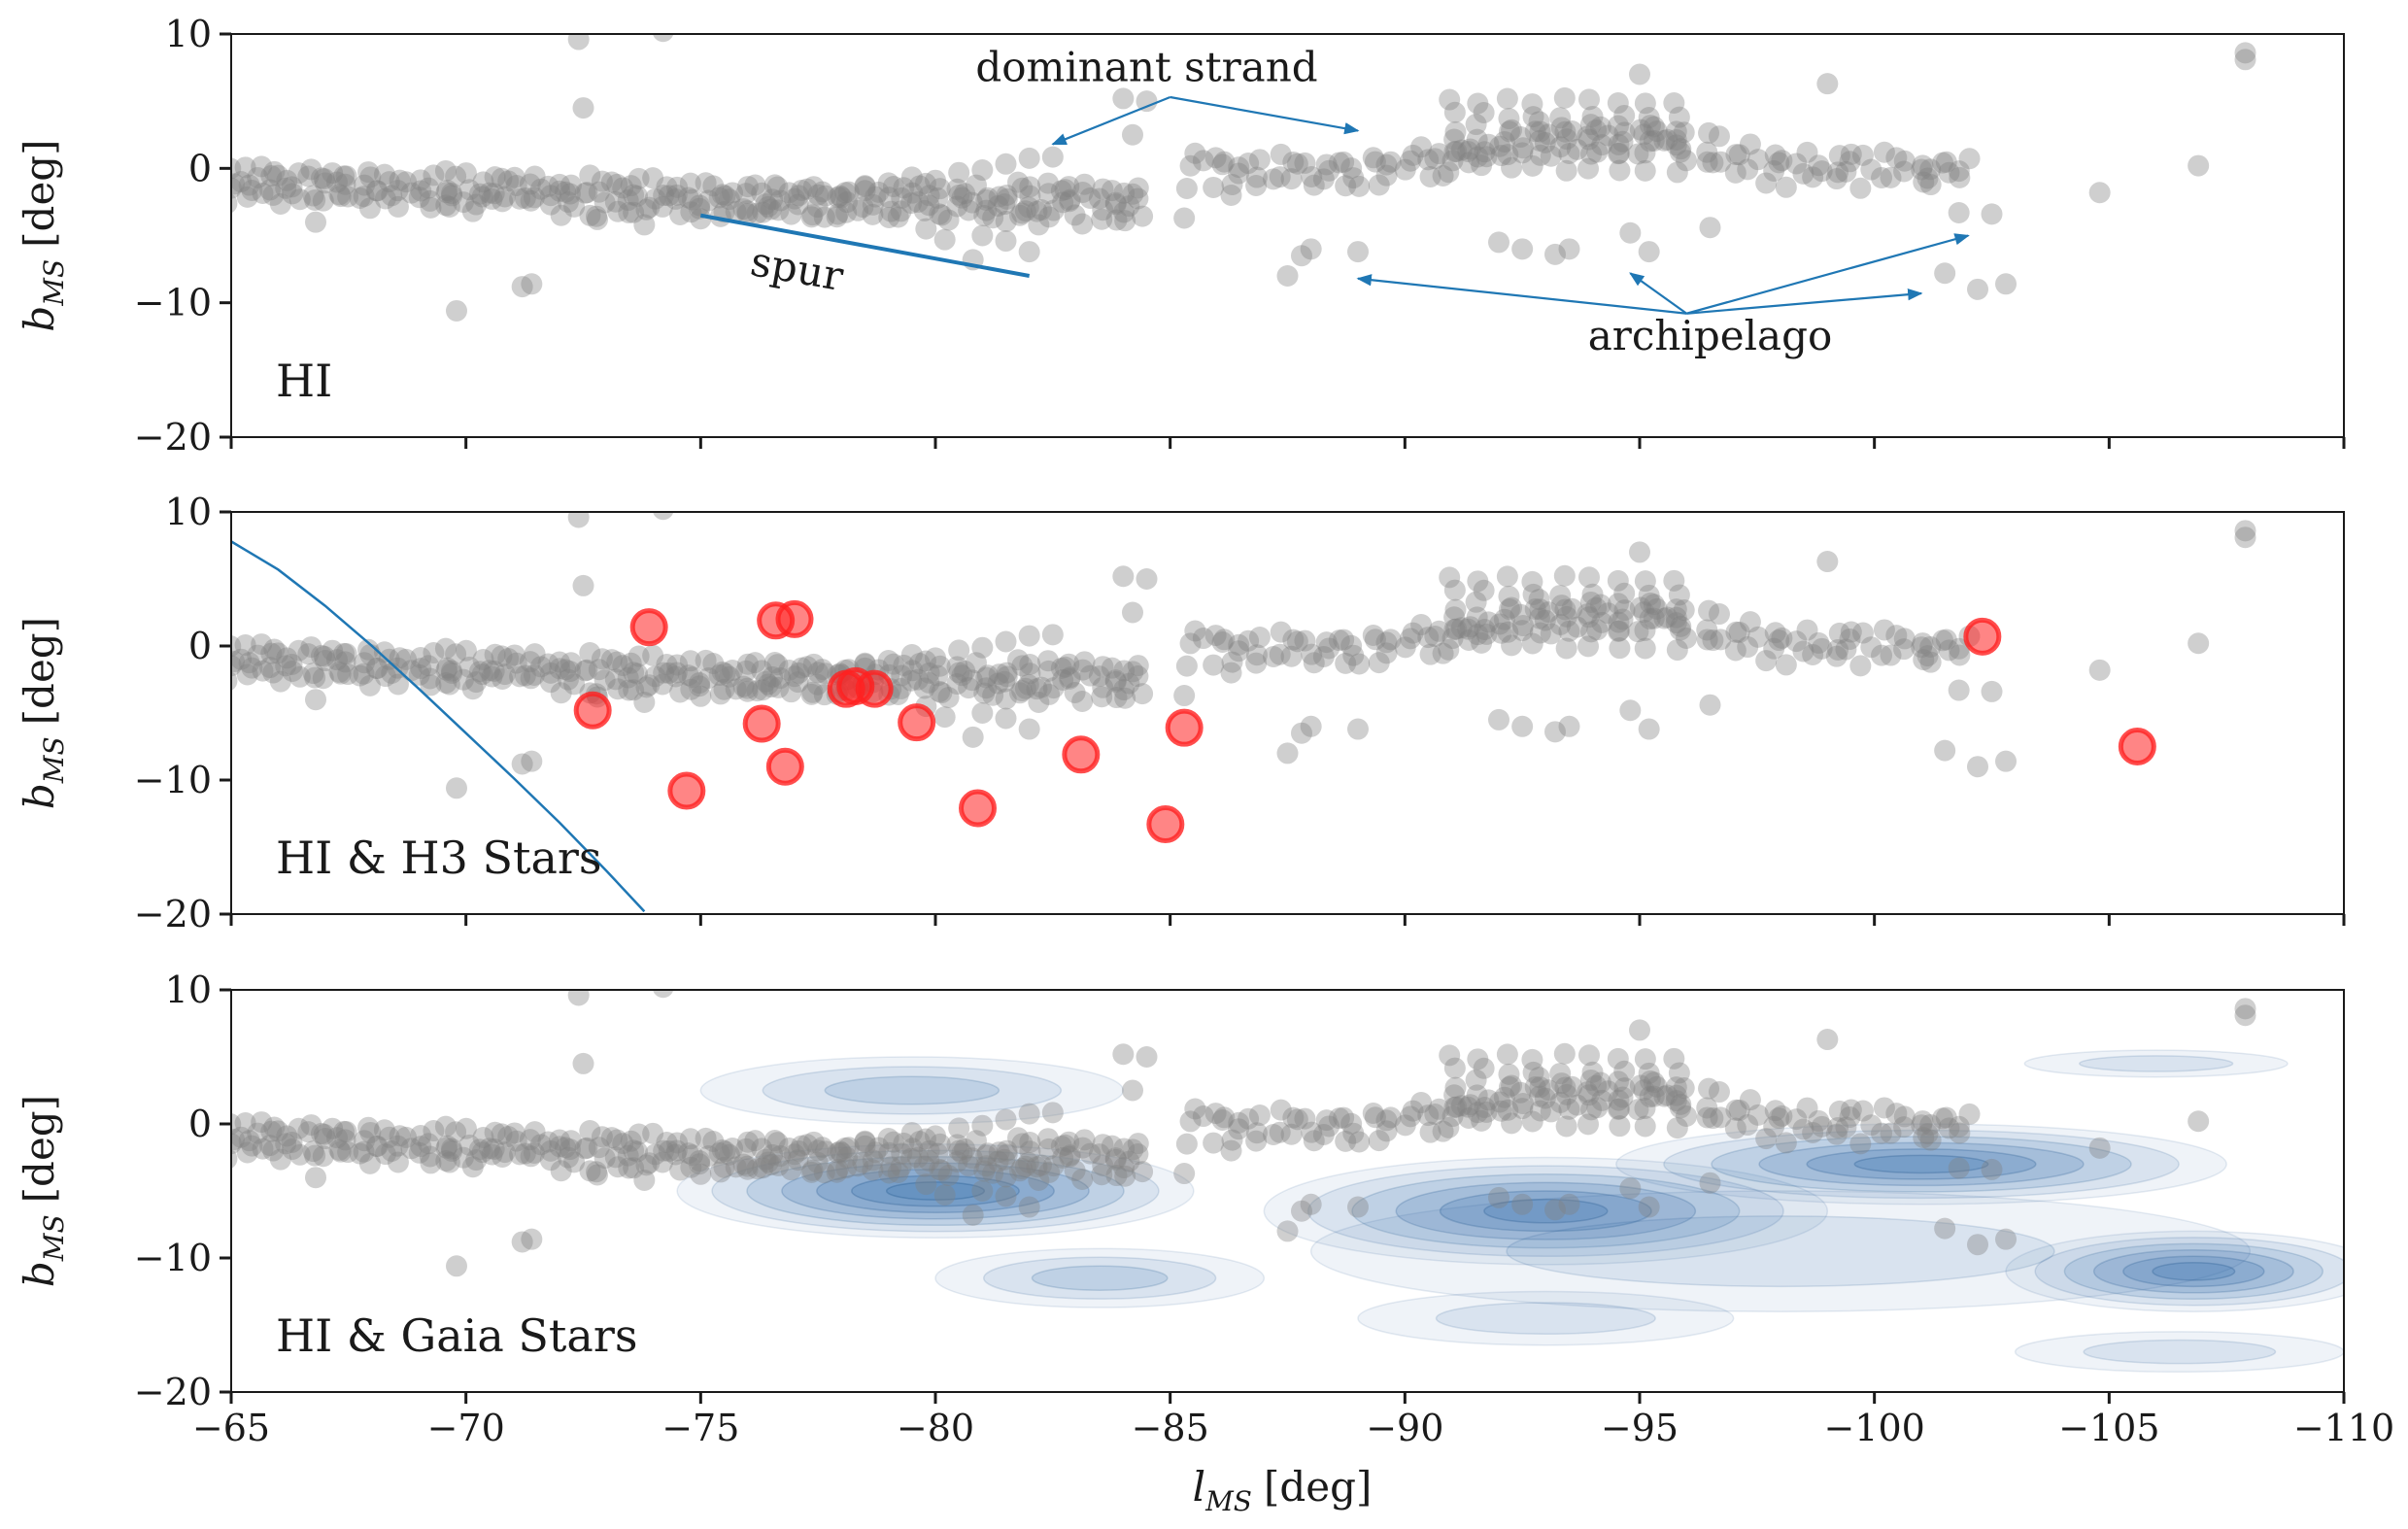 The height and width of the screenshot is (1529, 2408). What do you see at coordinates (2156, 1063) in the screenshot?
I see `density-contour` at bounding box center [2156, 1063].